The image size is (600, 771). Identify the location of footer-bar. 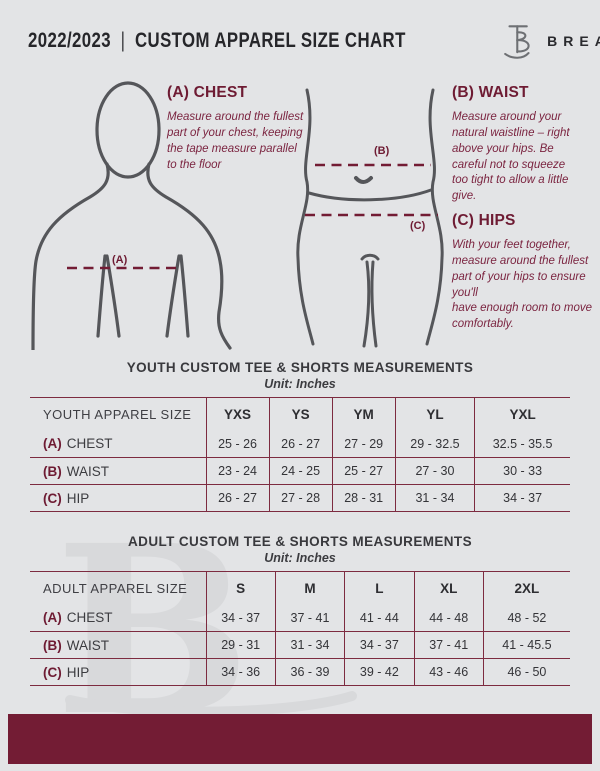
(300, 739).